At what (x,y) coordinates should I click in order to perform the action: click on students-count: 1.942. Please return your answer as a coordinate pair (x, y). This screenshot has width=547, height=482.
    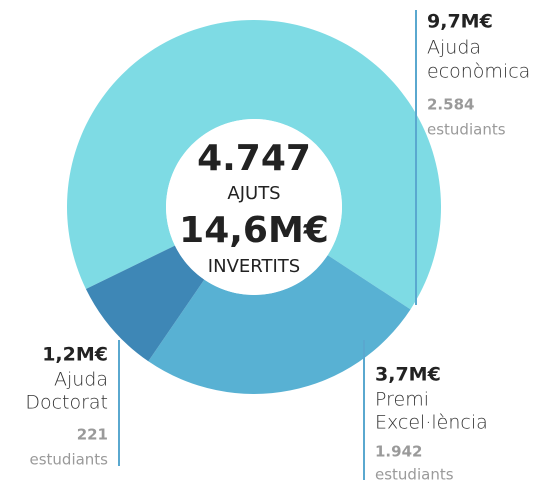
    Looking at the image, I should click on (398, 452).